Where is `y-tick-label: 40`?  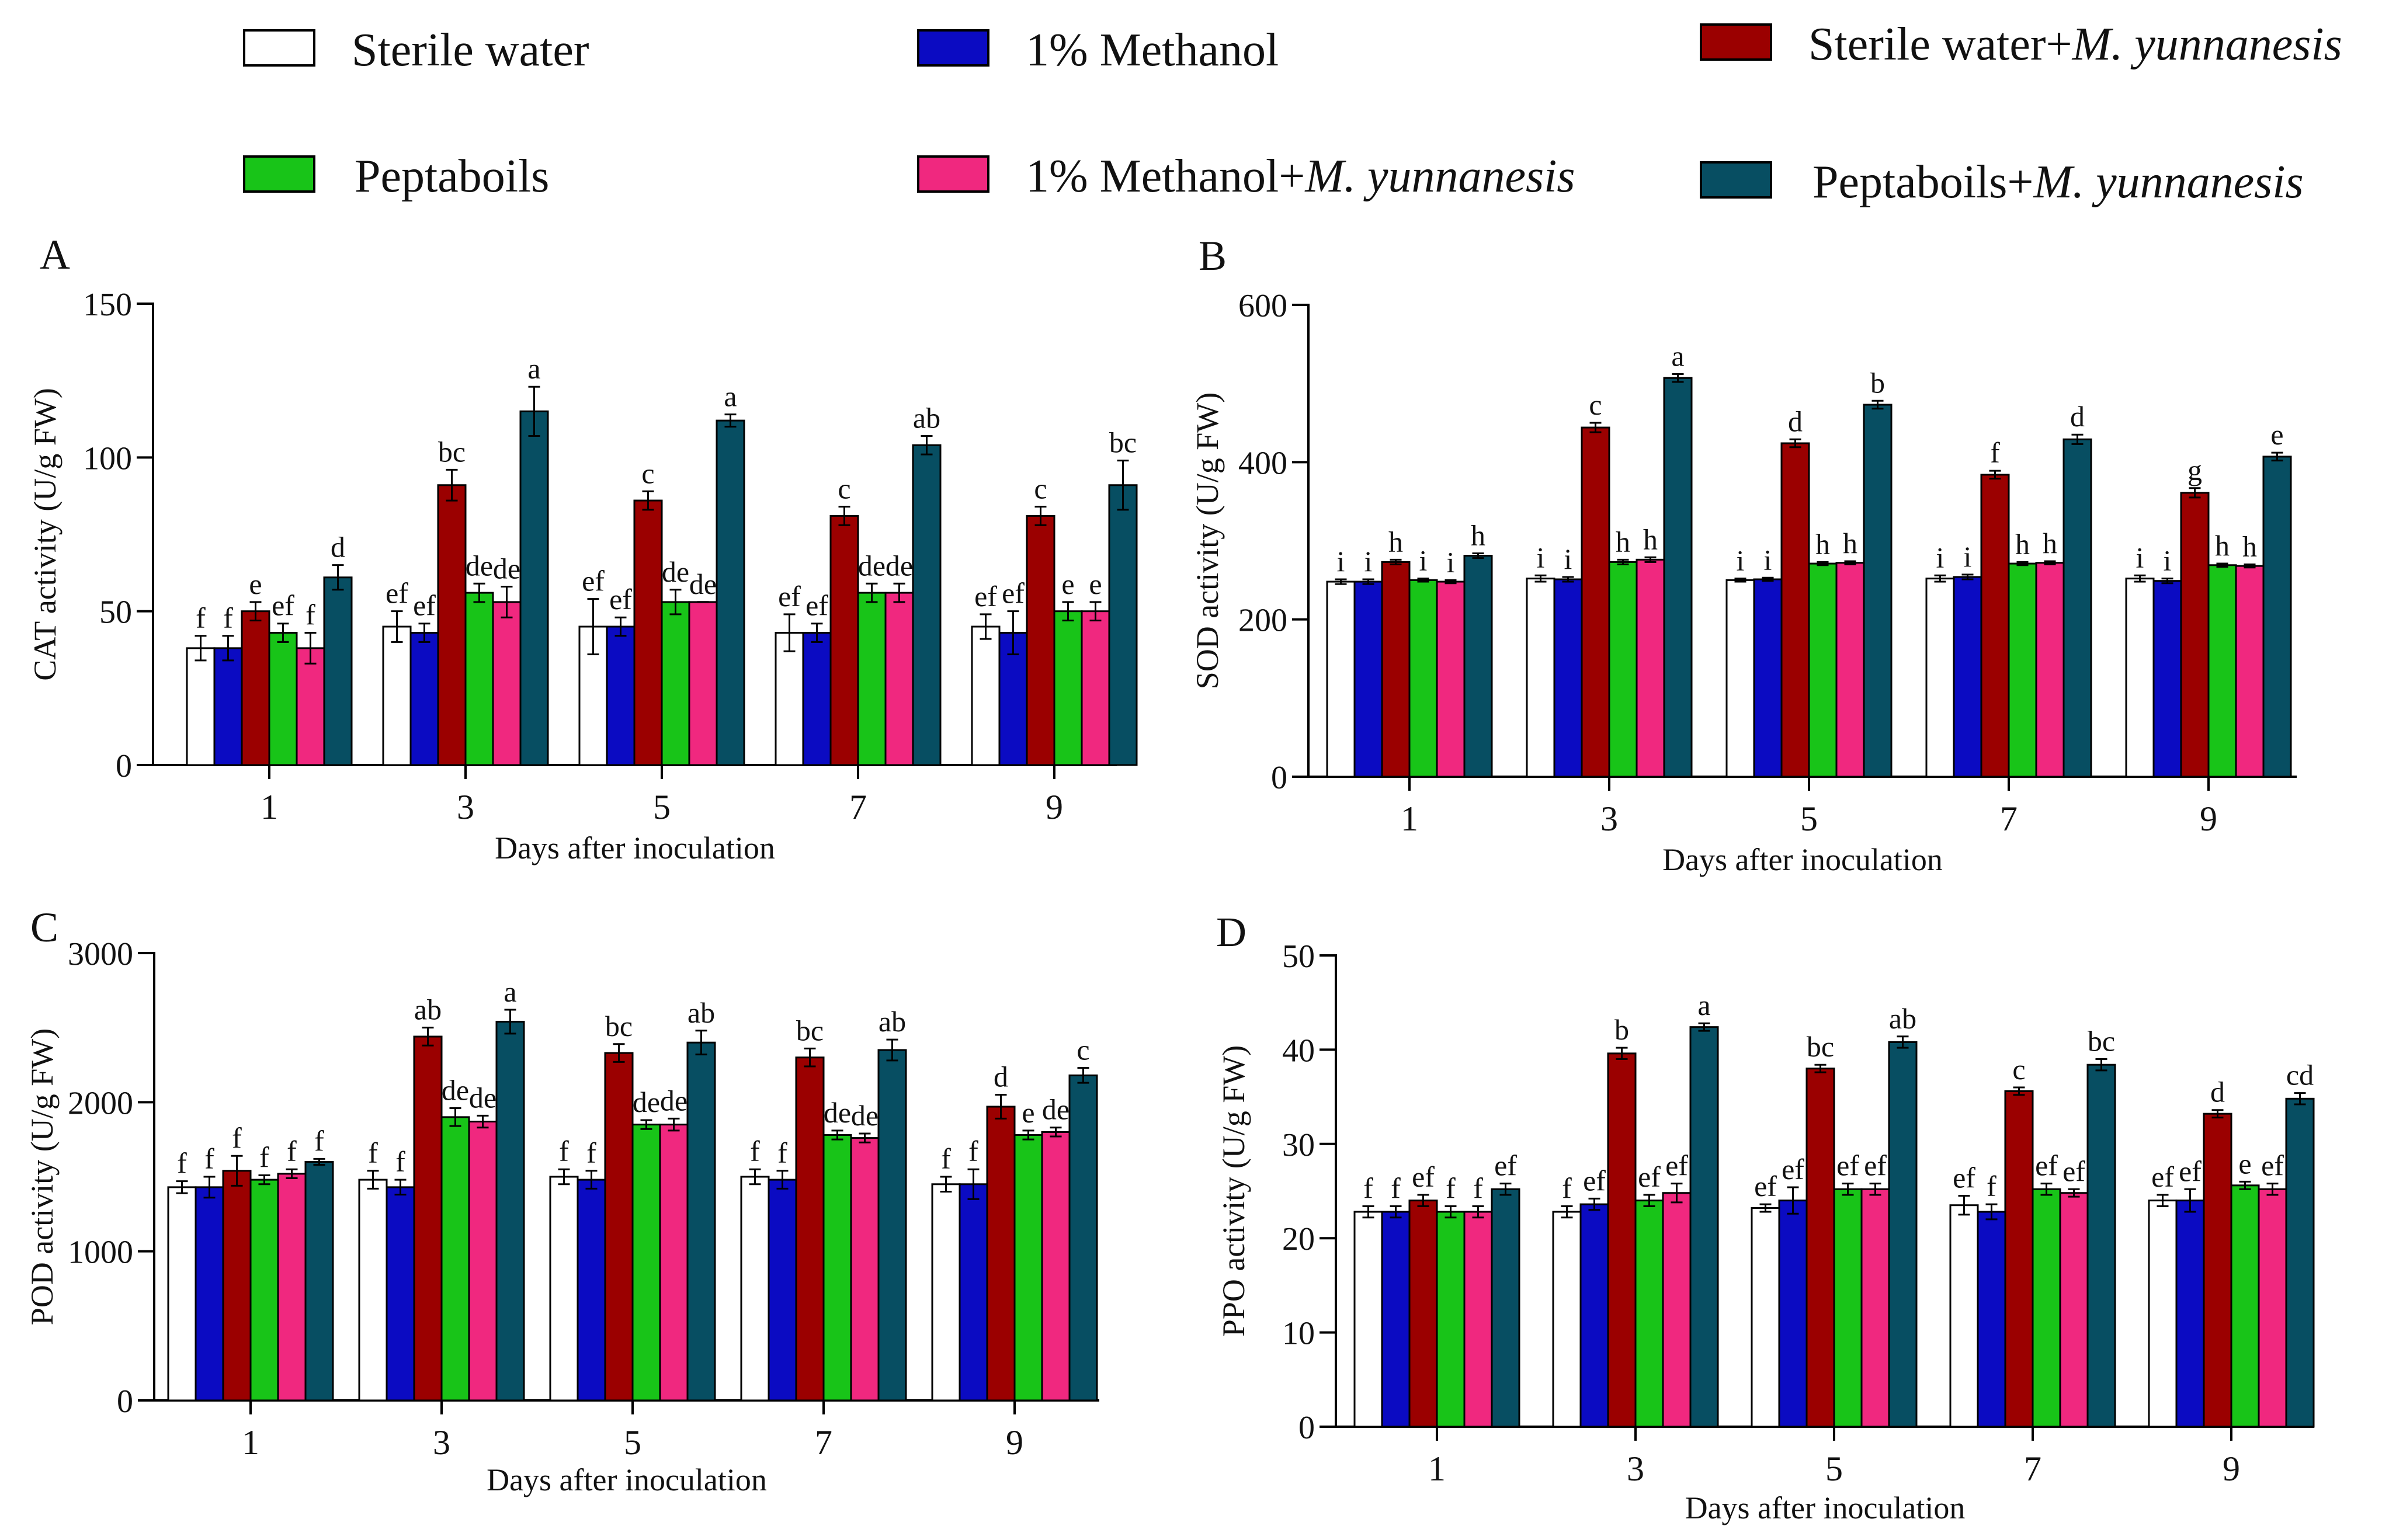
y-tick-label: 40 is located at coordinates (1298, 1051).